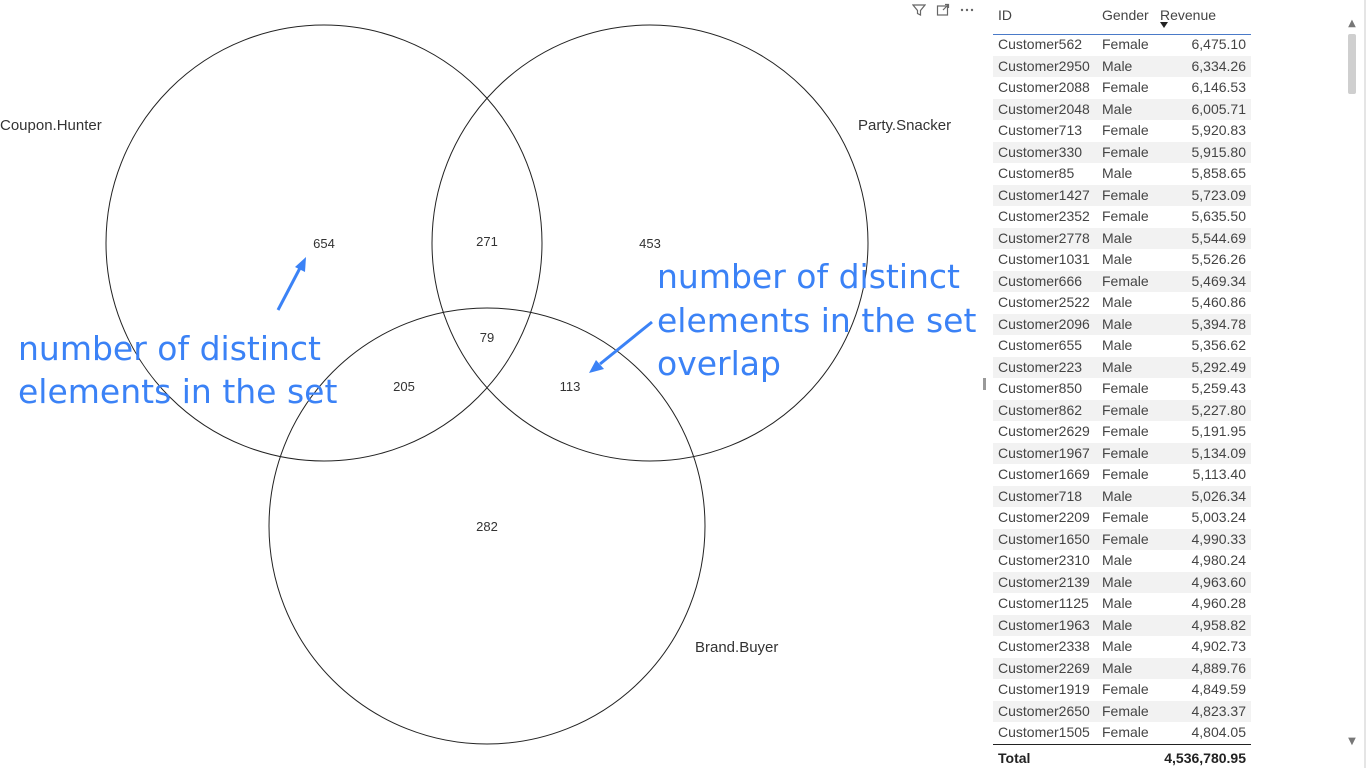 Image resolution: width=1366 pixels, height=769 pixels. What do you see at coordinates (1219, 237) in the screenshot?
I see `revenue-cell: 5,544.69` at bounding box center [1219, 237].